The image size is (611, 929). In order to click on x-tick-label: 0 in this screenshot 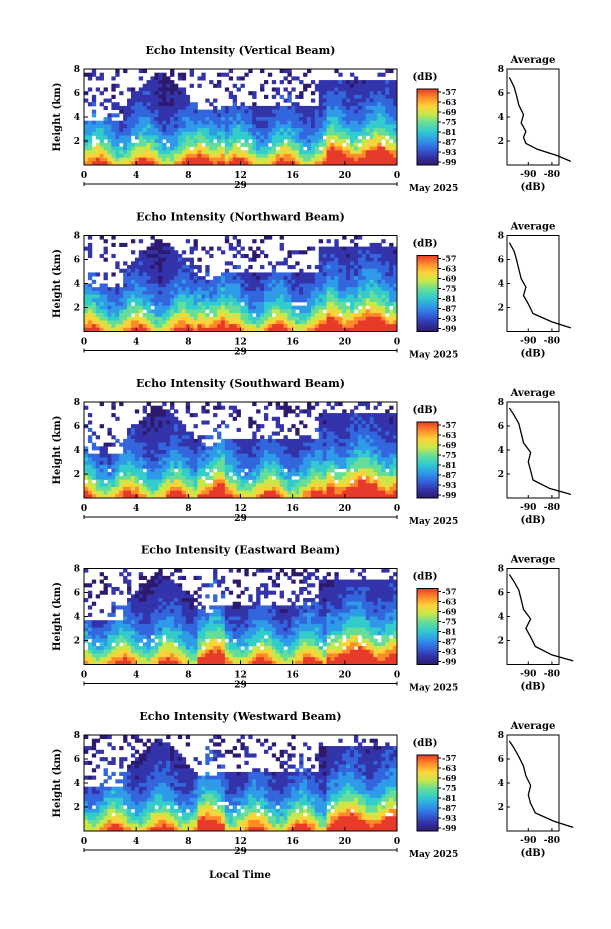, I will do `click(397, 509)`.